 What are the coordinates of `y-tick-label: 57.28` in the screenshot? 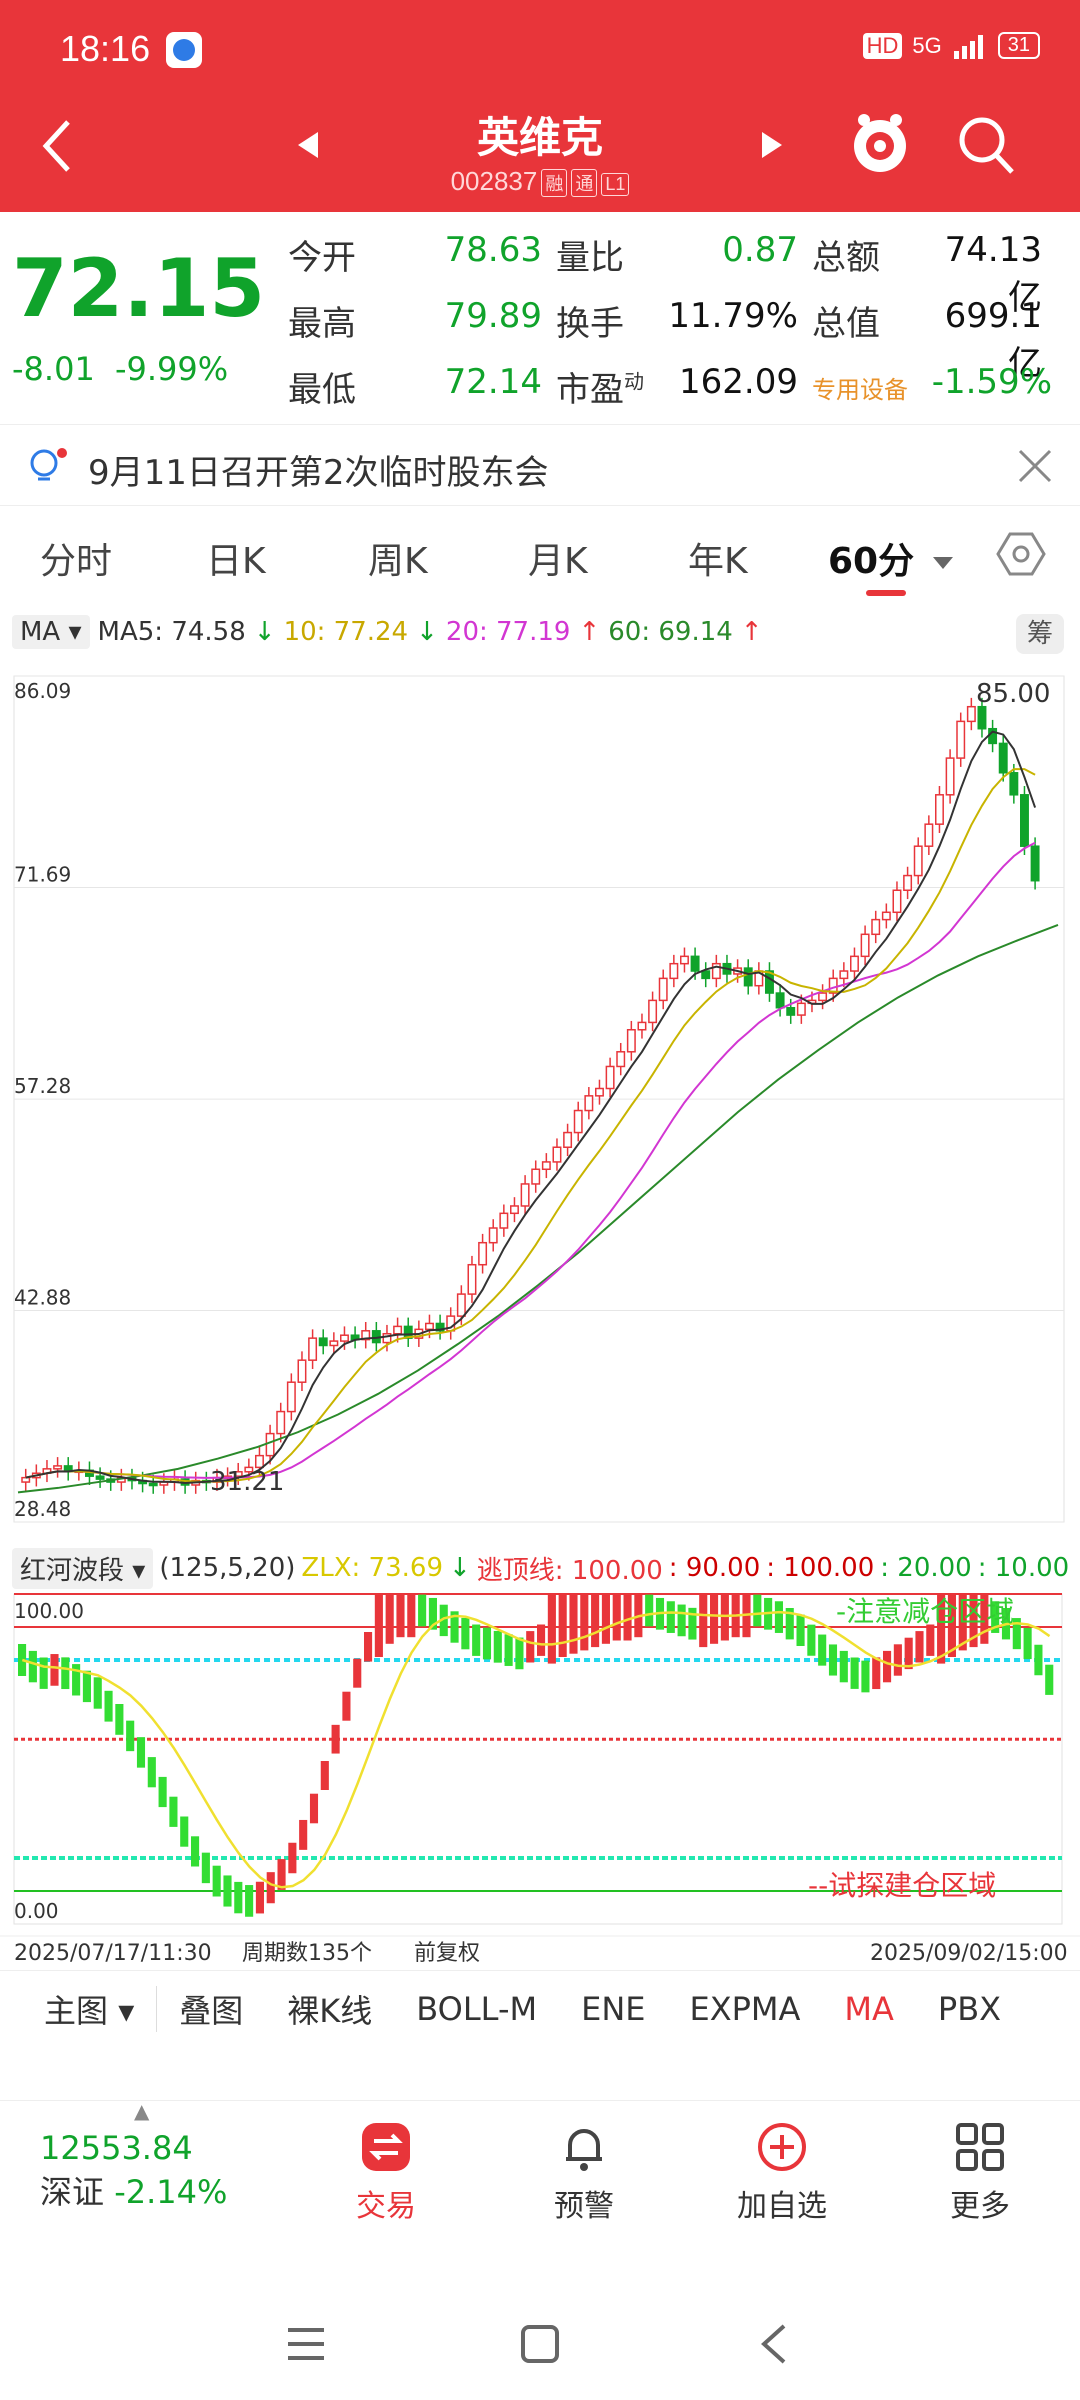 It's located at (42, 1086).